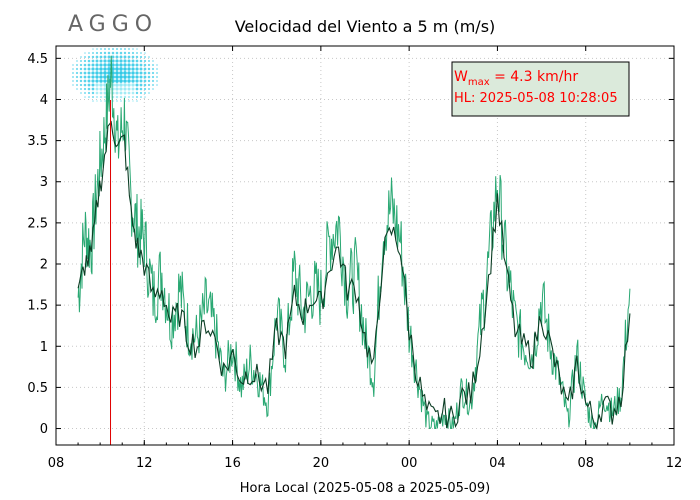 Image resolution: width=700 pixels, height=500 pixels. What do you see at coordinates (44, 100) in the screenshot?
I see `y-tick-label: 4` at bounding box center [44, 100].